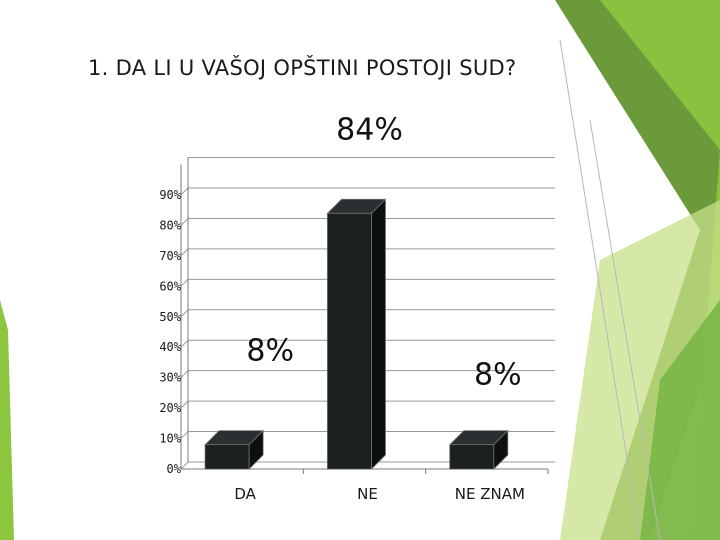 The width and height of the screenshot is (720, 540). What do you see at coordinates (680, 420) in the screenshot?
I see `decor-green-band-mid` at bounding box center [680, 420].